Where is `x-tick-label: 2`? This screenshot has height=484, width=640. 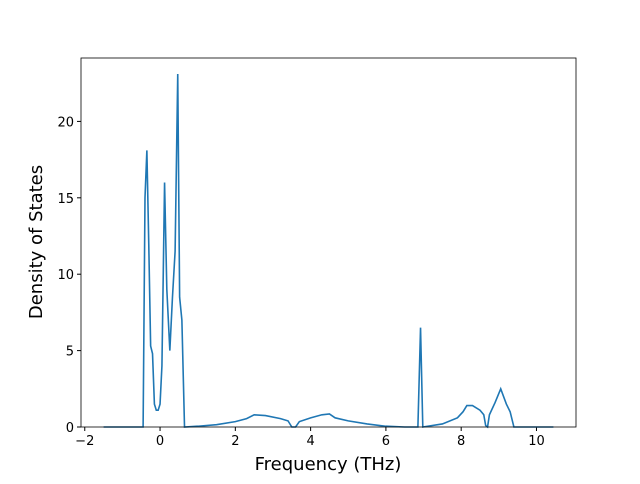 x-tick-label: 2 is located at coordinates (235, 441).